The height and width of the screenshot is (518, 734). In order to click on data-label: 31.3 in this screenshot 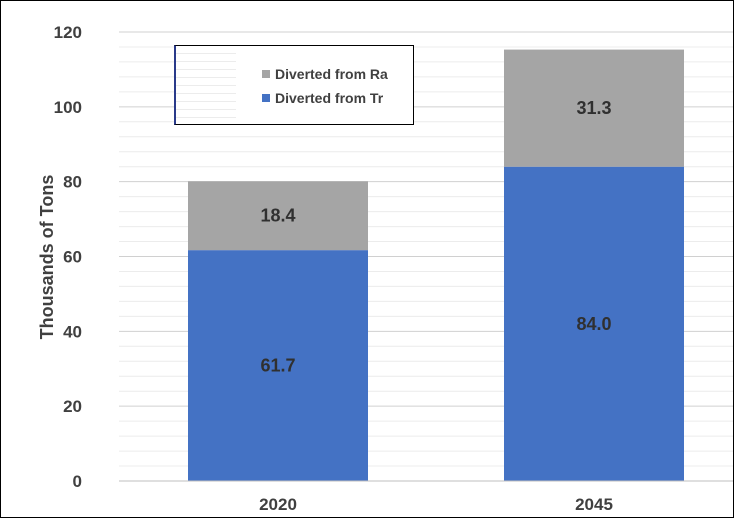, I will do `click(593, 108)`.